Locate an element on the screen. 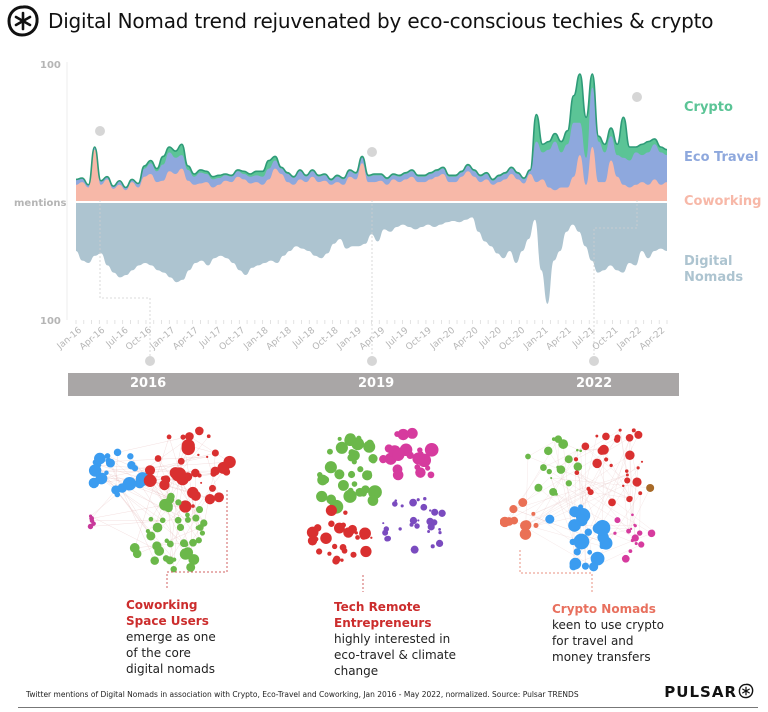 The height and width of the screenshot is (712, 768). x-tick-label: Jan-21 is located at coordinates (535, 339).